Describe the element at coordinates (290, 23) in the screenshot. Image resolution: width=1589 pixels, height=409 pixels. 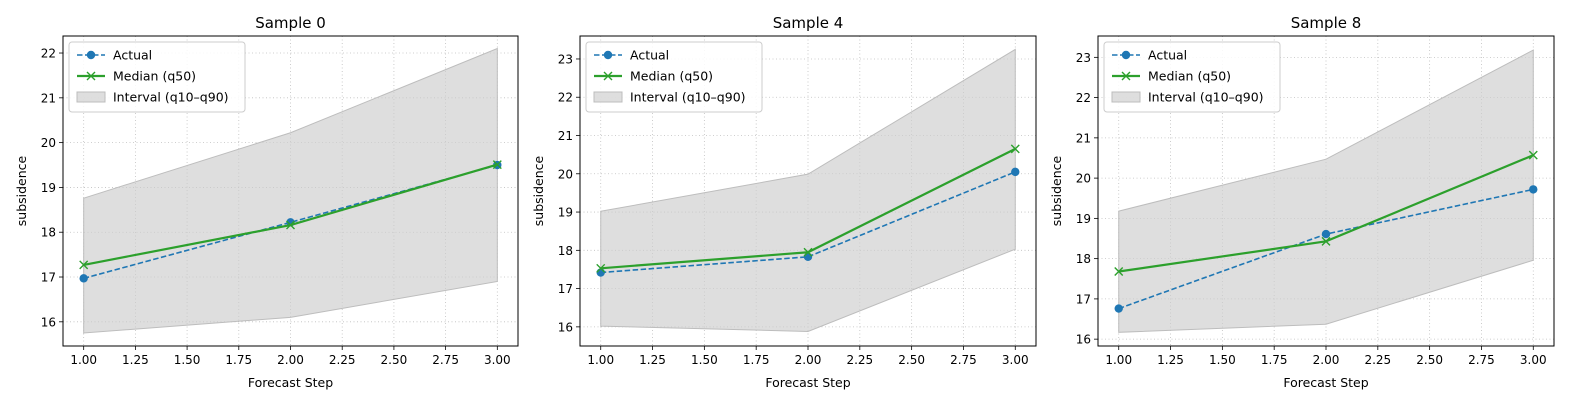
I see `chart-title: Sample 0` at that location.